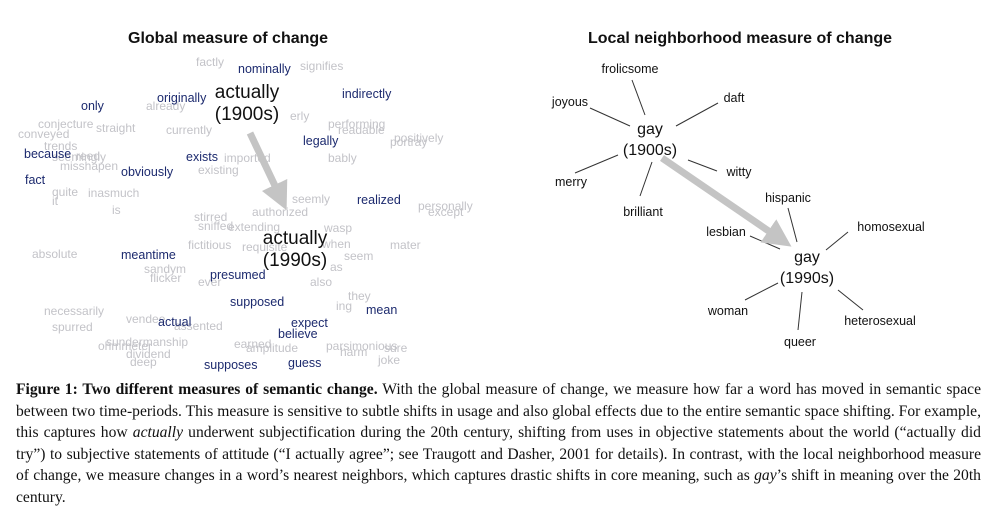 Image resolution: width=990 pixels, height=528 pixels. What do you see at coordinates (189, 130) in the screenshot?
I see `cloud-word: currently` at bounding box center [189, 130].